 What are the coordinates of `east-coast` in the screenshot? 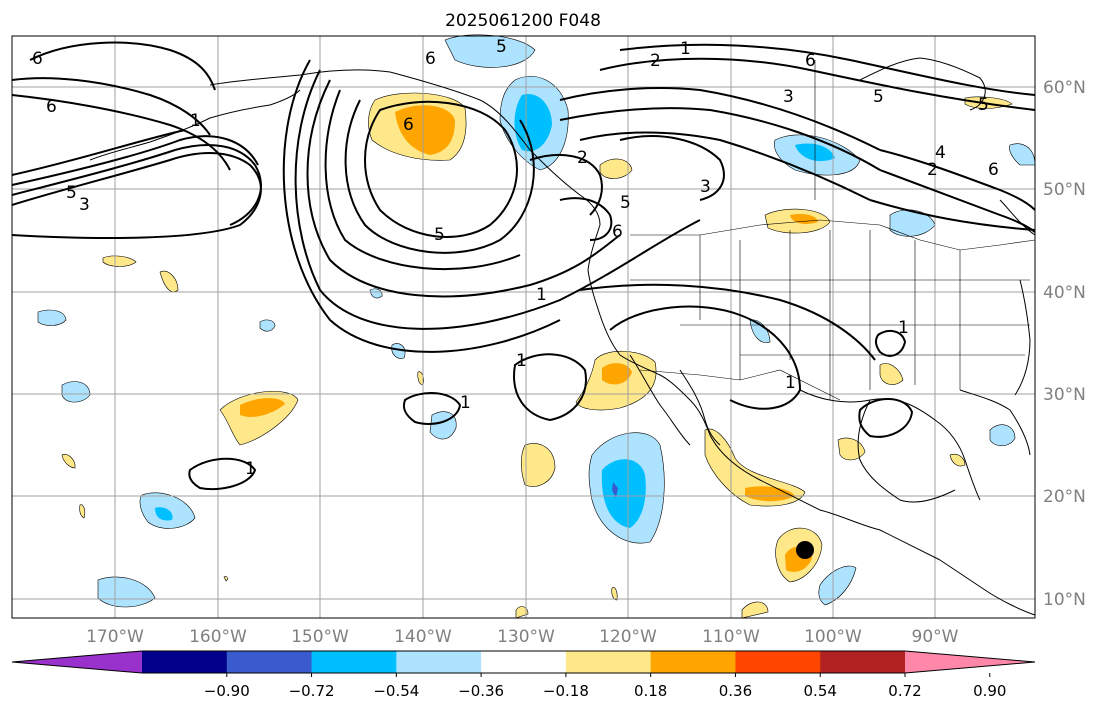 It's located at (1022, 337).